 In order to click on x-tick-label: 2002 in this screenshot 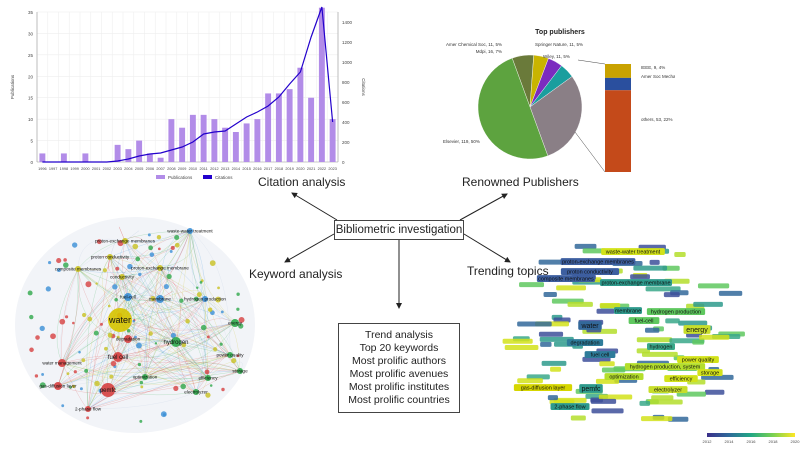, I will do `click(107, 169)`.